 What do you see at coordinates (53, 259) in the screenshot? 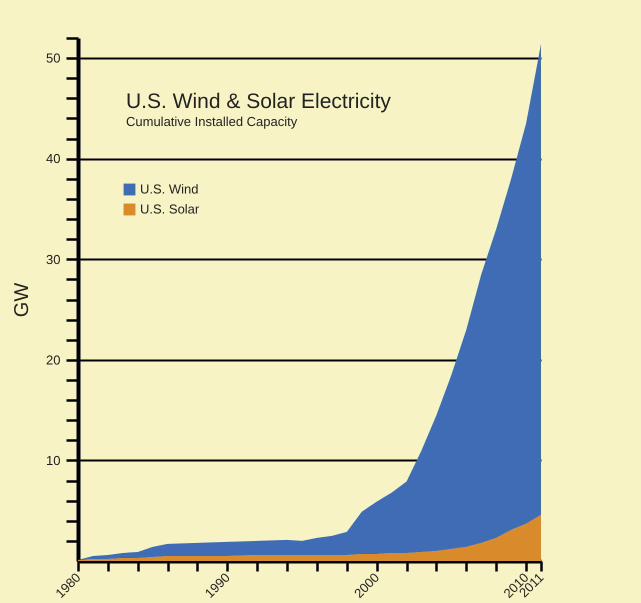
I see `y-tick-label: 30` at bounding box center [53, 259].